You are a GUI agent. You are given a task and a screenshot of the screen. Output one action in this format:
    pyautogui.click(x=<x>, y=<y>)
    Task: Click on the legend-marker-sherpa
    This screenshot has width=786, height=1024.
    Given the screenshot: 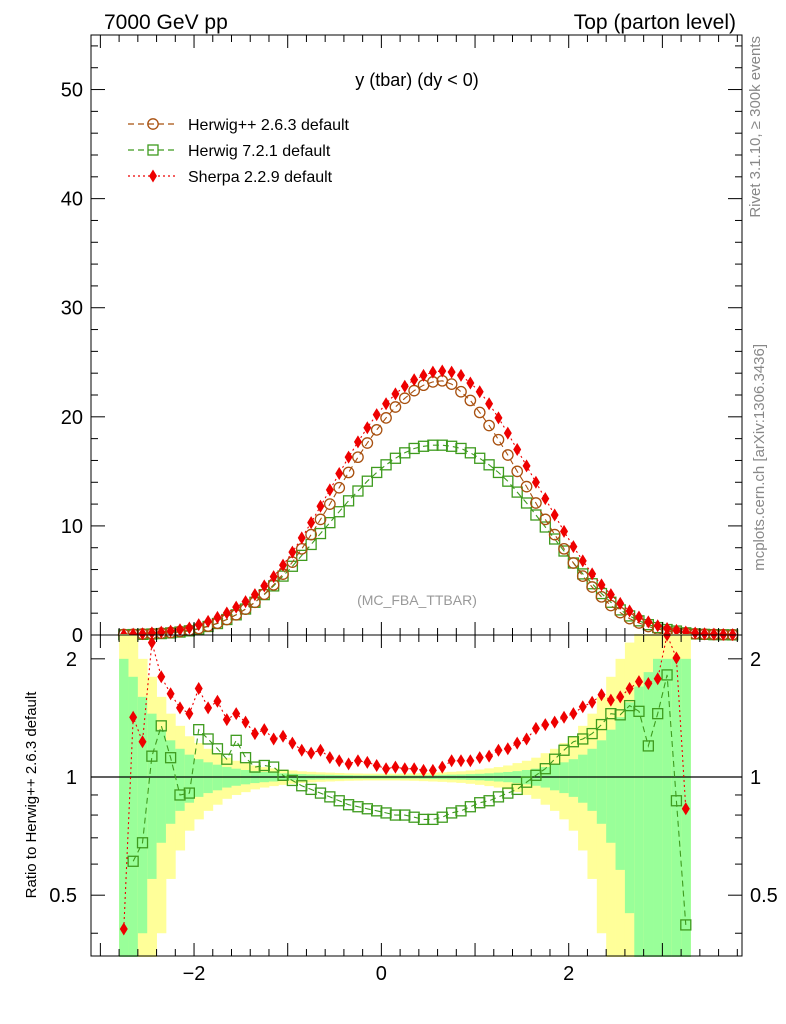 What is the action you would take?
    pyautogui.click(x=153, y=176)
    